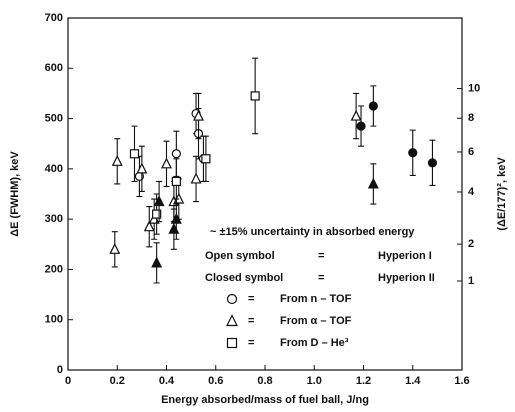 This screenshot has height=412, width=515. I want to click on x-axis-label: Energy absorbed/mass of fuel ball, J/ng, so click(265, 400).